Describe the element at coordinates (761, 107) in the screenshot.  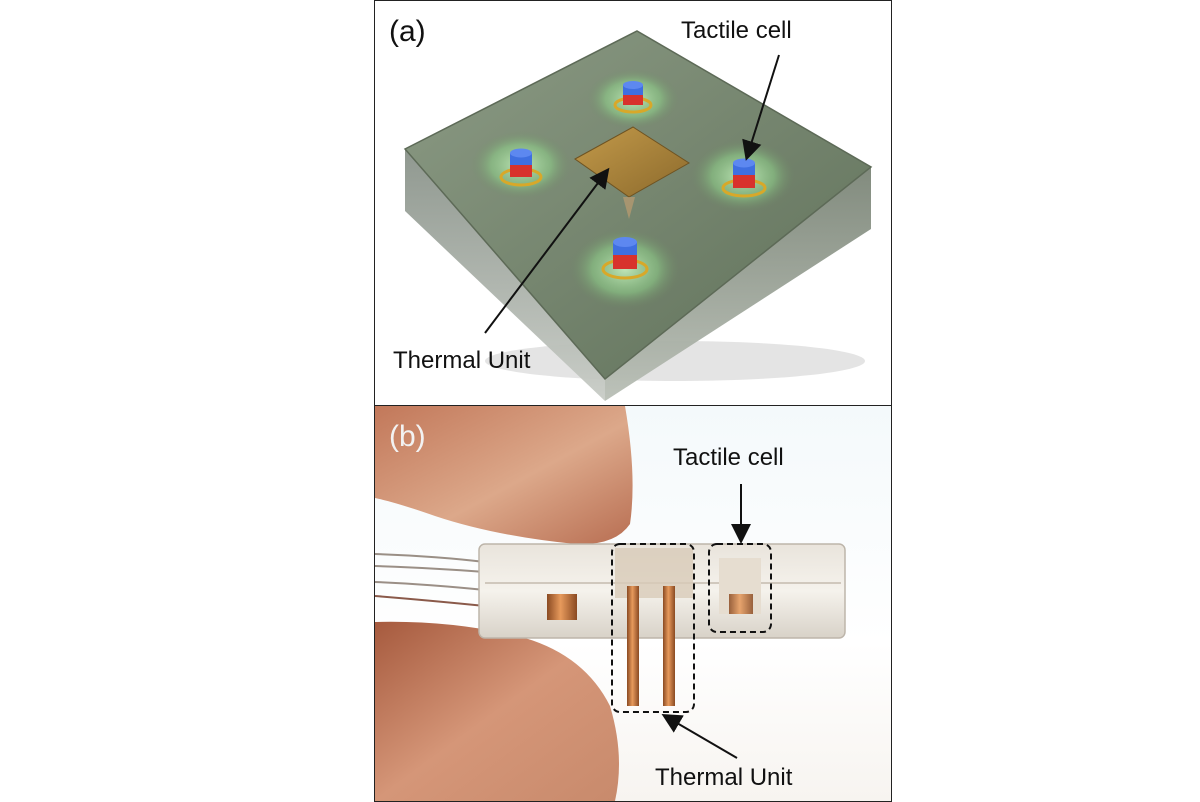
I see `tactile-arrow-a` at that location.